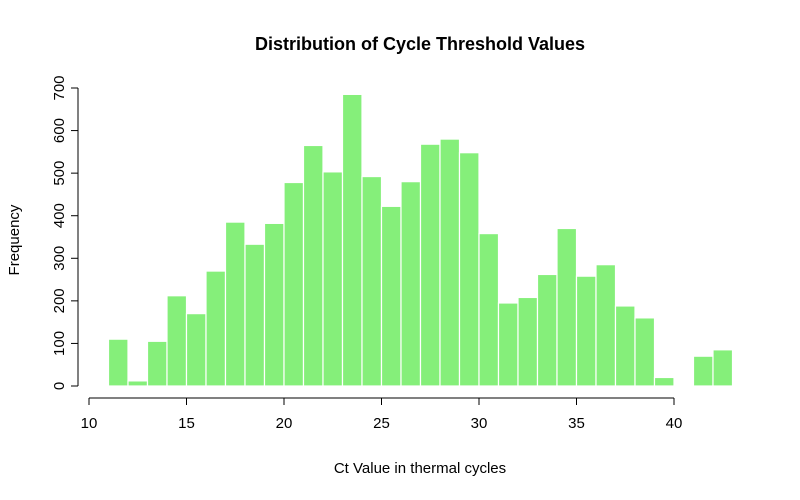 This screenshot has width=800, height=500. I want to click on x-axis: 10 15 20 25 30 35 40, so click(382, 414).